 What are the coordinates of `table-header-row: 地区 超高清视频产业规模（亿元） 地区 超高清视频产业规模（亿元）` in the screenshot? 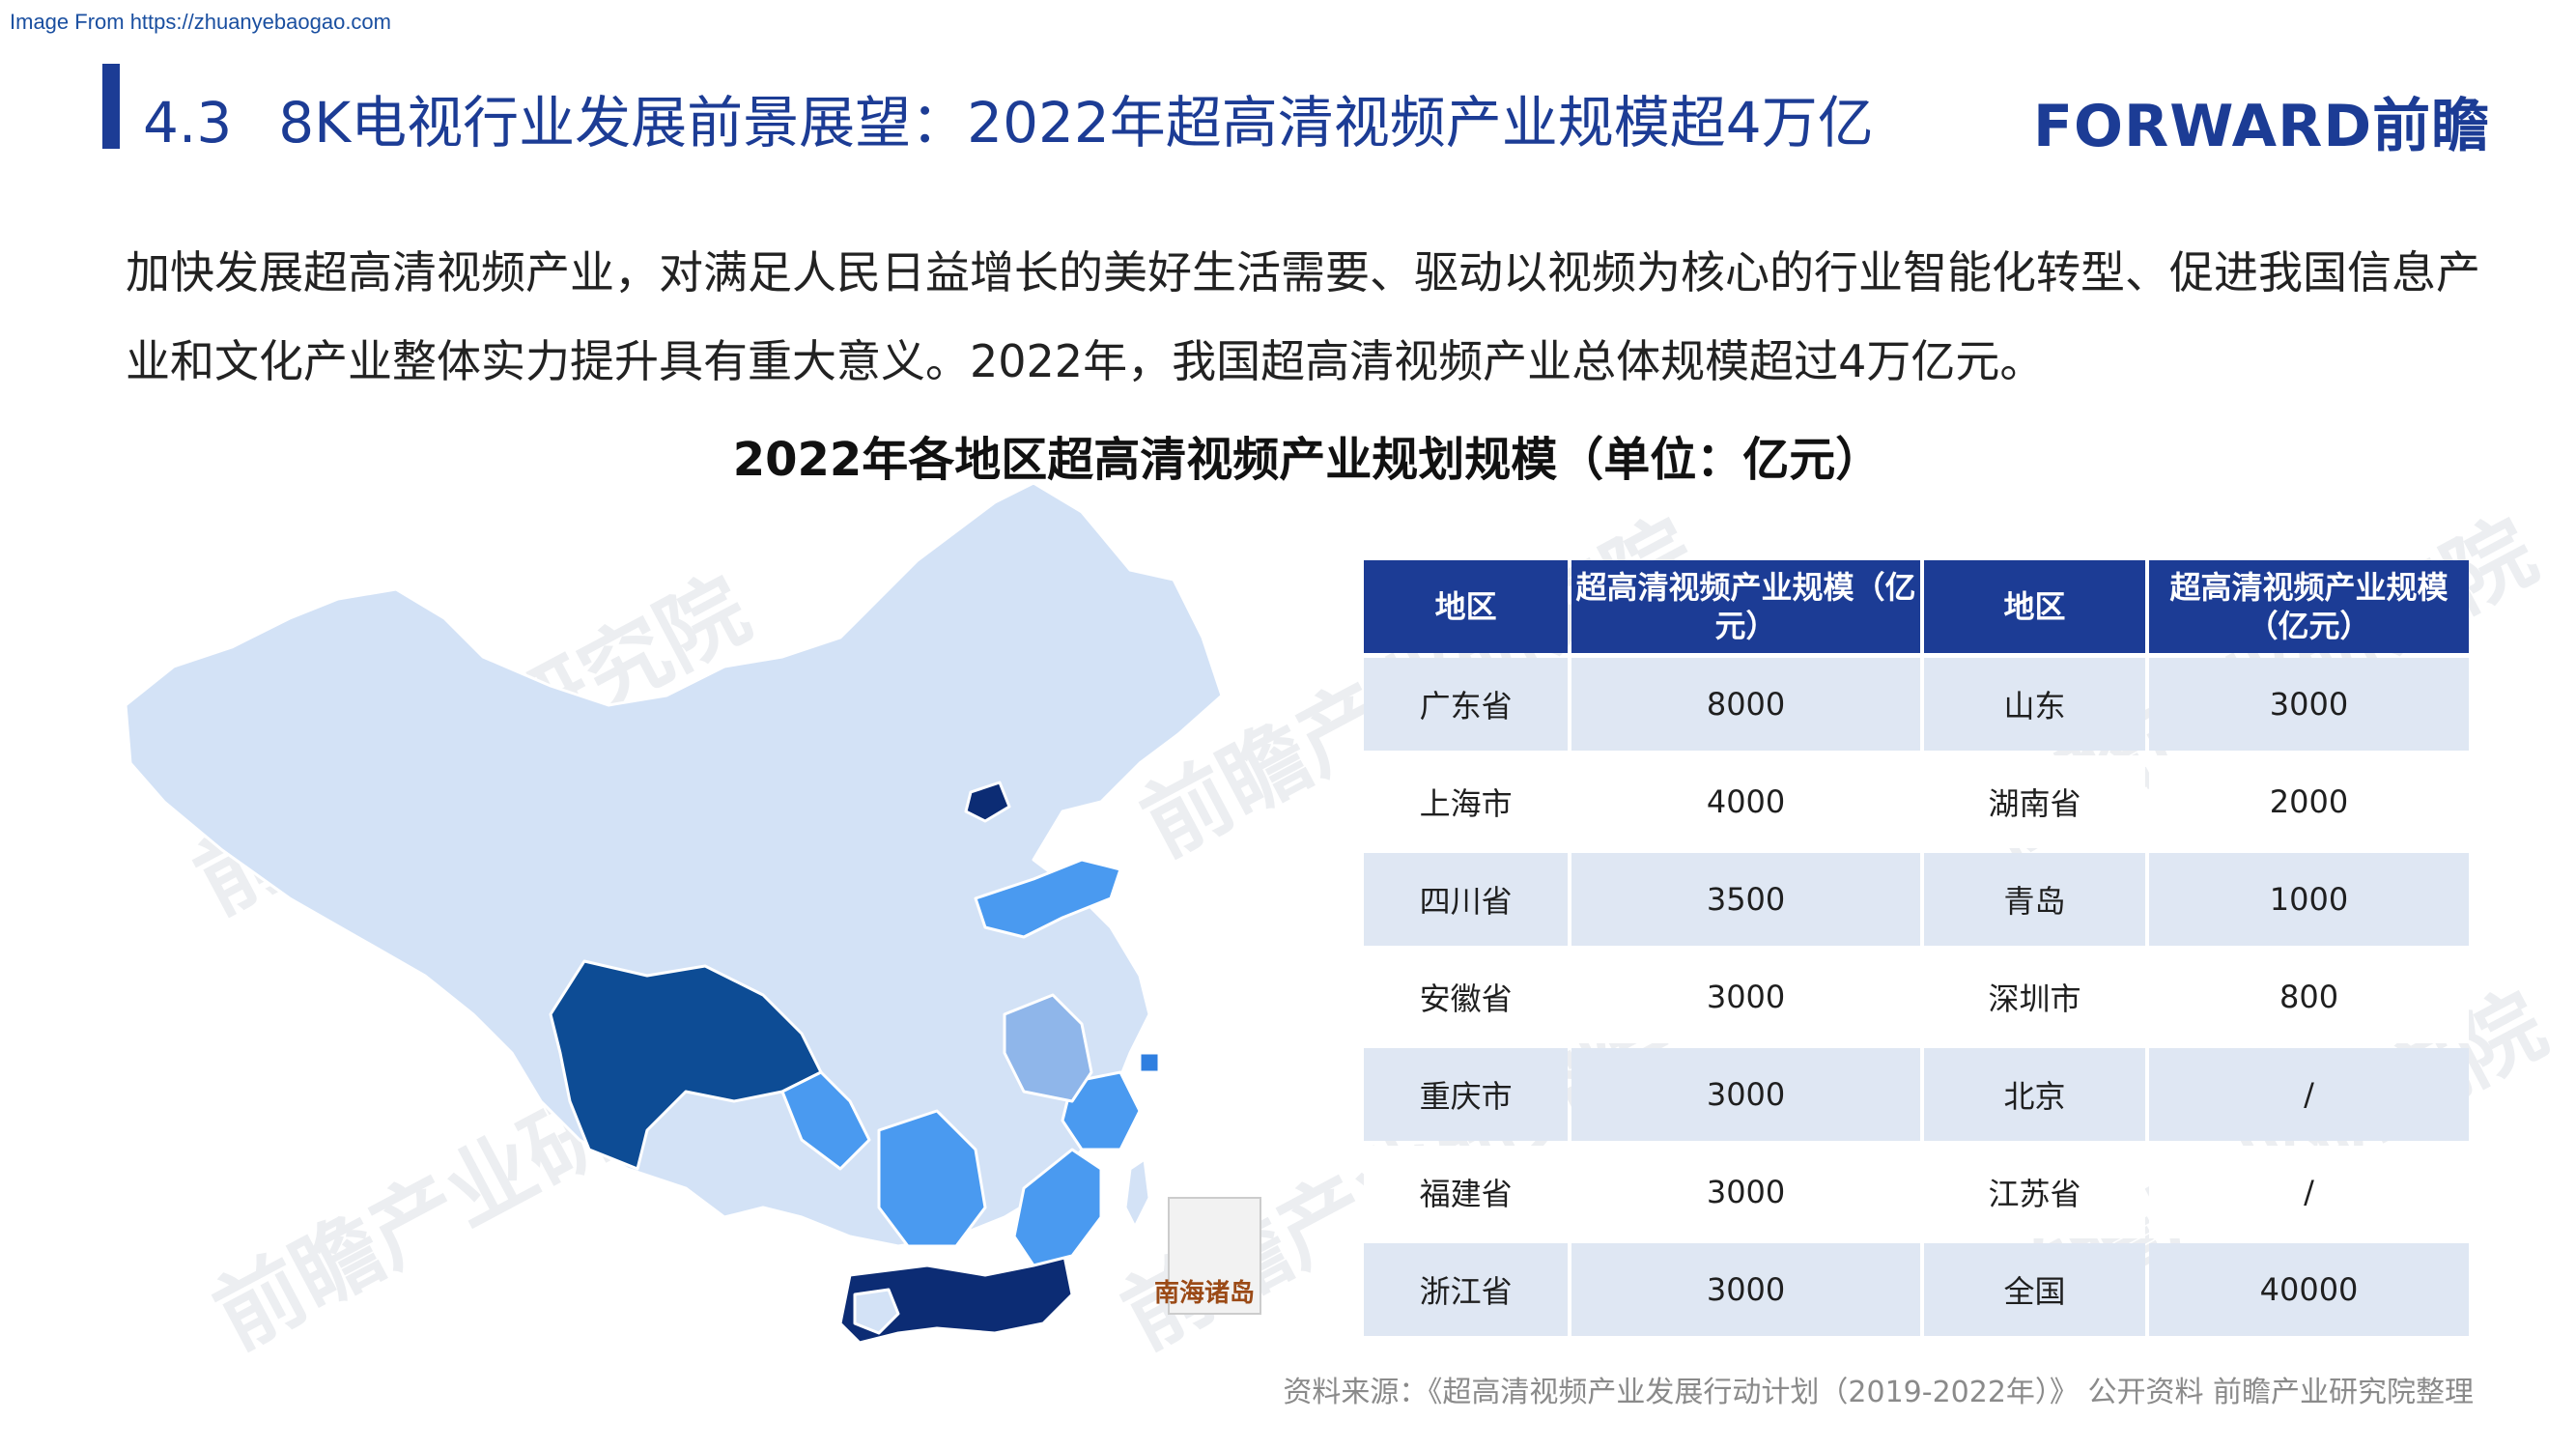 It's located at (1916, 606).